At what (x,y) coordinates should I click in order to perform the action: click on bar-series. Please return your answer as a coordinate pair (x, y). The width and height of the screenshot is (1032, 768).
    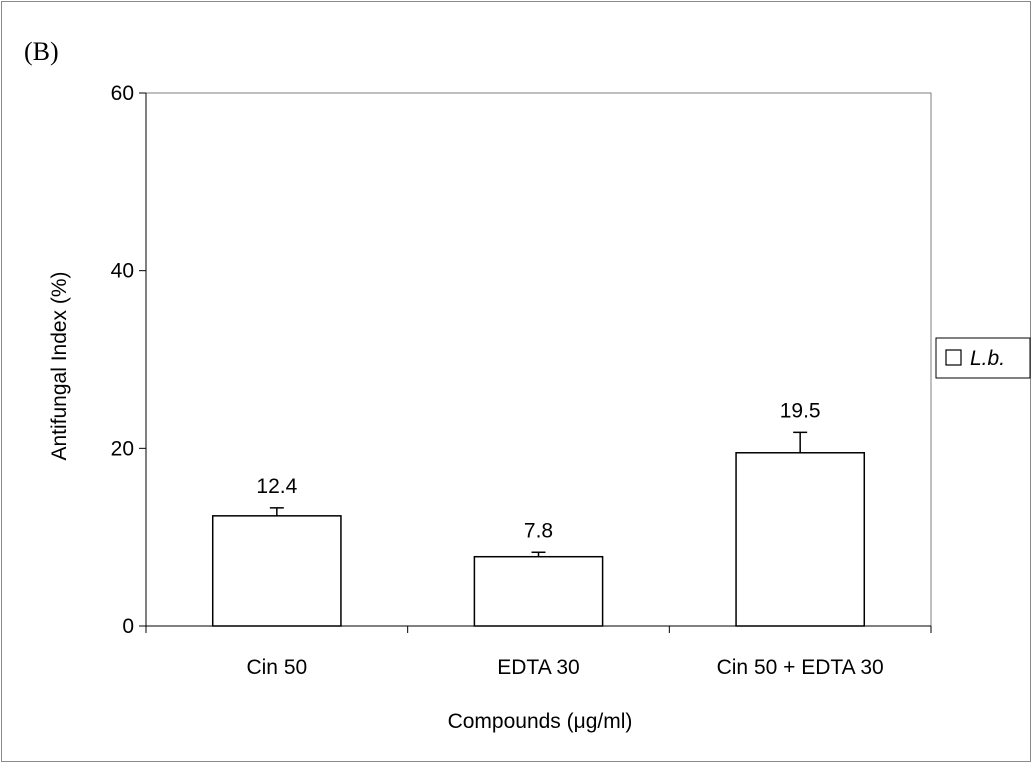
    Looking at the image, I should click on (538, 539).